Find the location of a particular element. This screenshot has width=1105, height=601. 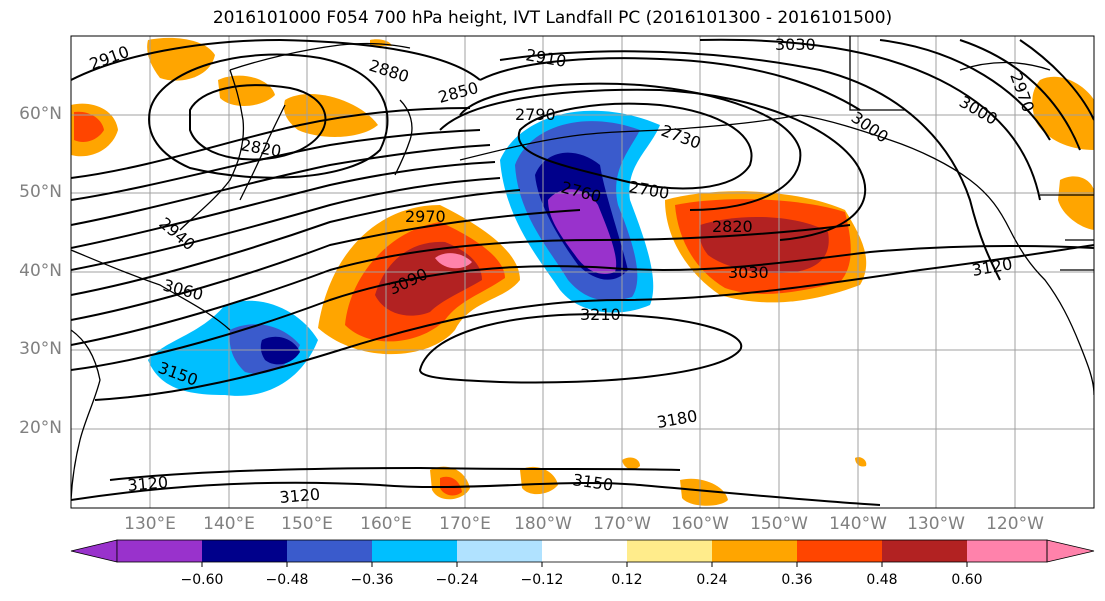

contour-label: 2970 is located at coordinates (425, 216).